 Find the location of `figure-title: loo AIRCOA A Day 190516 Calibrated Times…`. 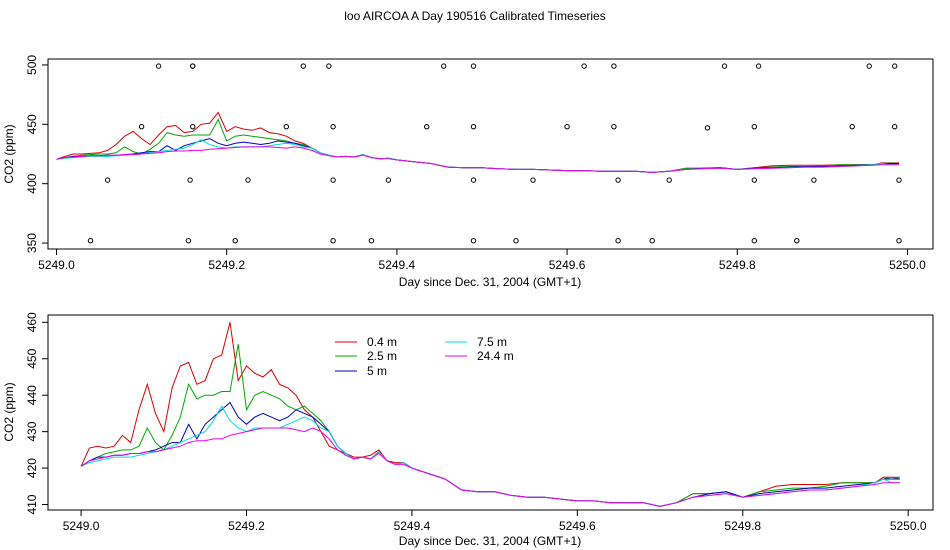

figure-title: loo AIRCOA A Day 190516 Calibrated Times… is located at coordinates (474, 16).